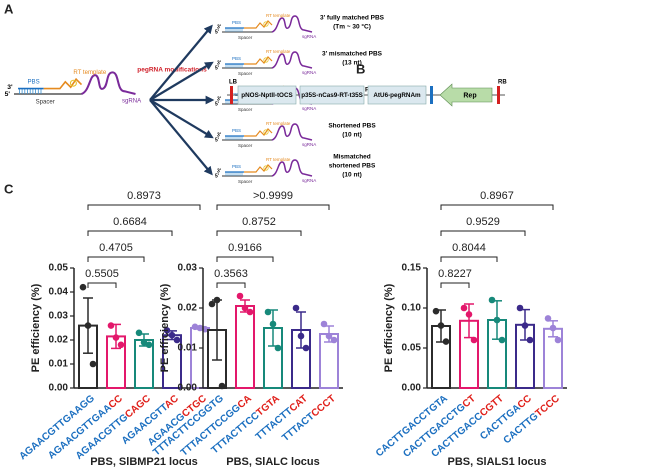  Describe the element at coordinates (497, 196) in the screenshot. I see `p-value-label: 0.8967` at that location.